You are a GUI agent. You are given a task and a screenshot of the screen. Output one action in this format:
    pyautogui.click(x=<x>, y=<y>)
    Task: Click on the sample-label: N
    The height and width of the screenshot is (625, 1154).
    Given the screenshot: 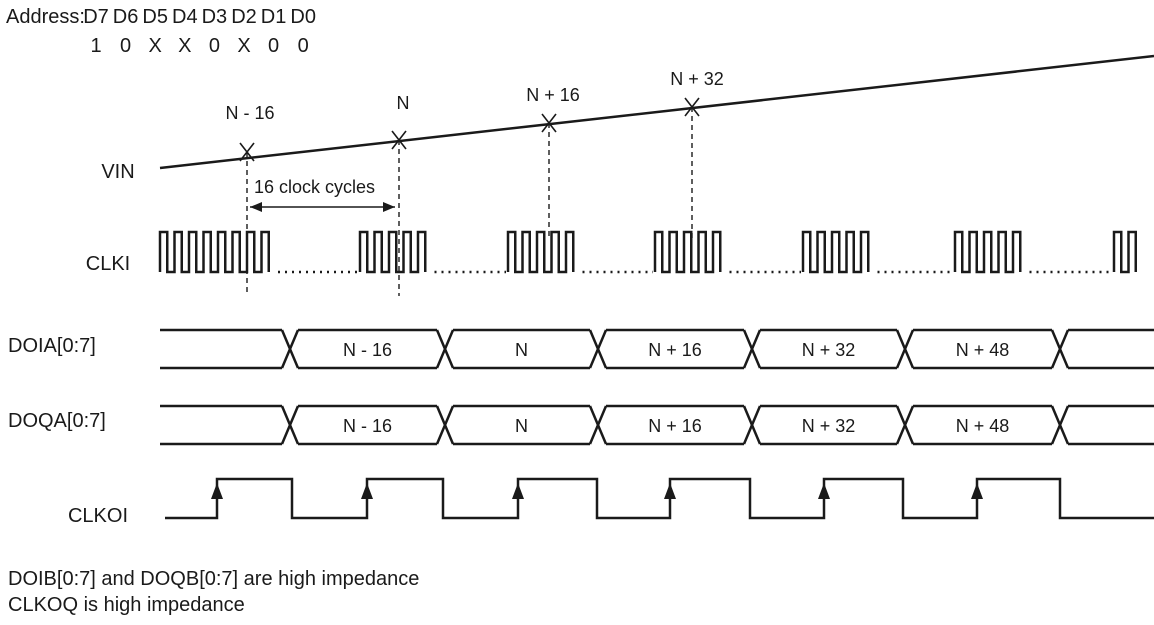 What is the action you would take?
    pyautogui.click(x=403, y=103)
    